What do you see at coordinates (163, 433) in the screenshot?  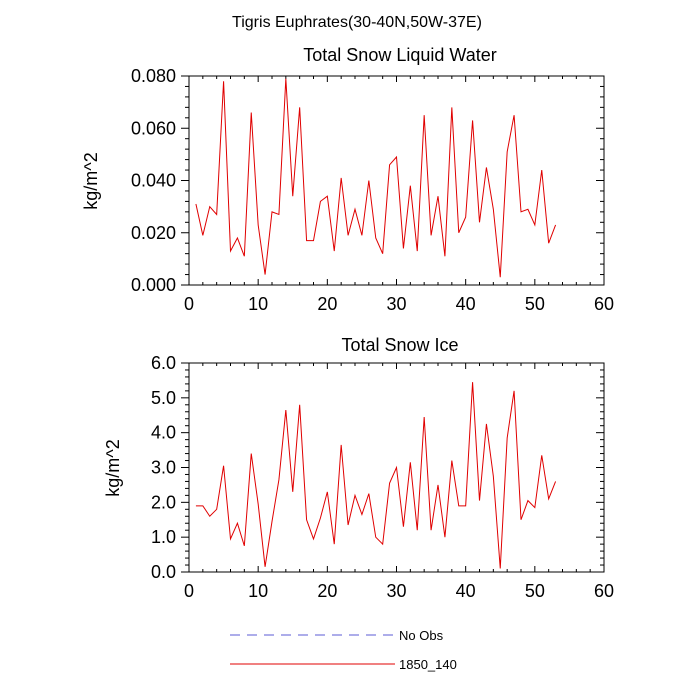 I see `y-tick-label: 4.0` at bounding box center [163, 433].